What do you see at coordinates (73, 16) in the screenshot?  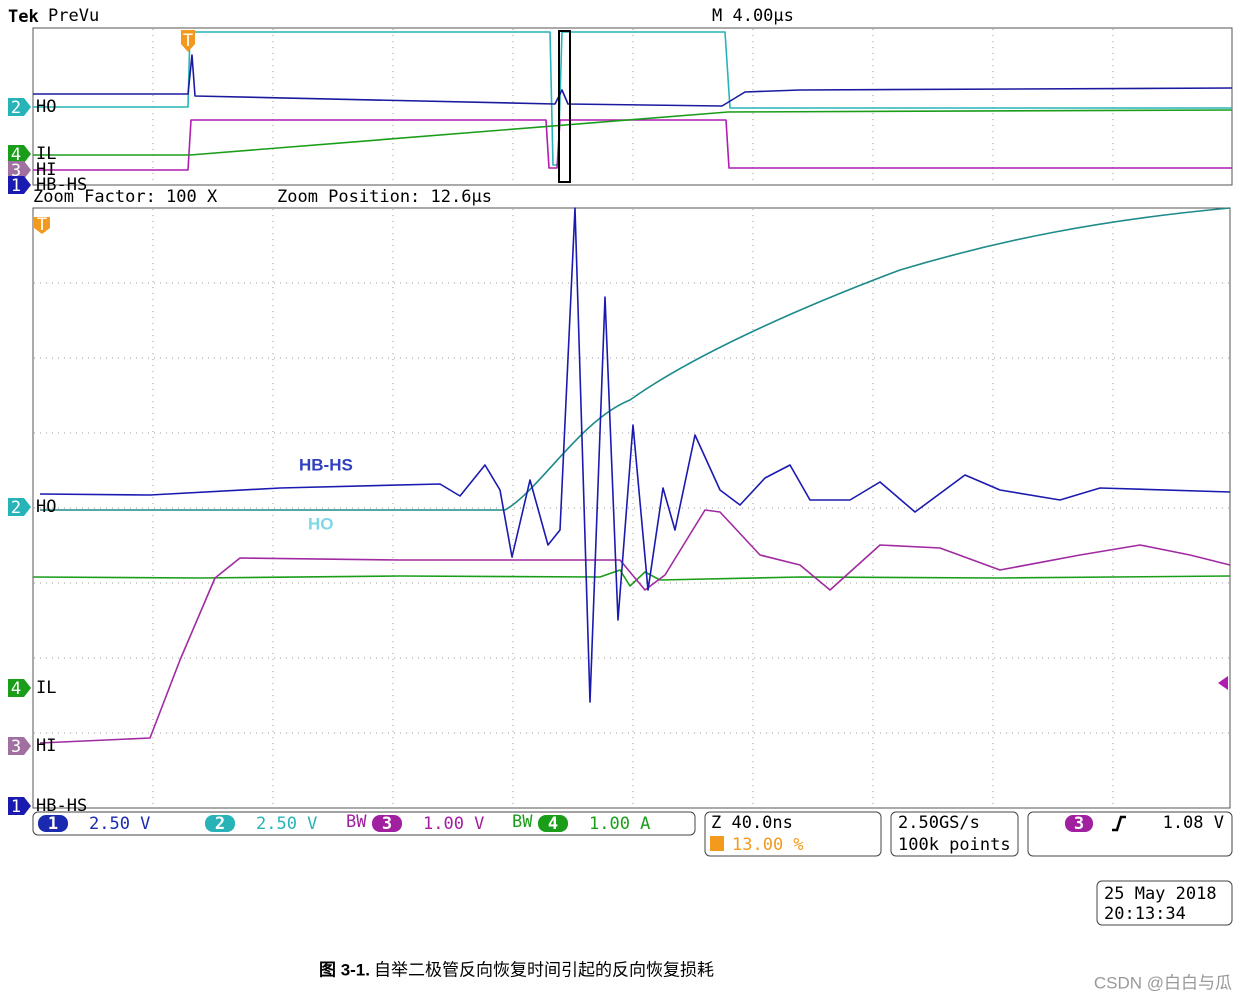 I see `mode: PreVu` at bounding box center [73, 16].